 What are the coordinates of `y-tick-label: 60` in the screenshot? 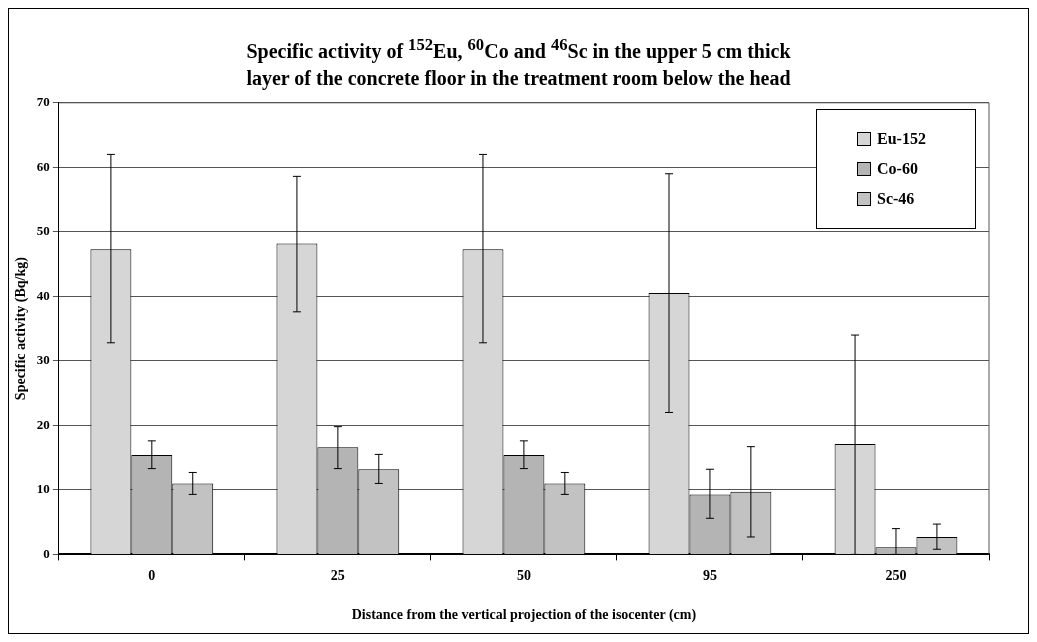 It's located at (43, 166).